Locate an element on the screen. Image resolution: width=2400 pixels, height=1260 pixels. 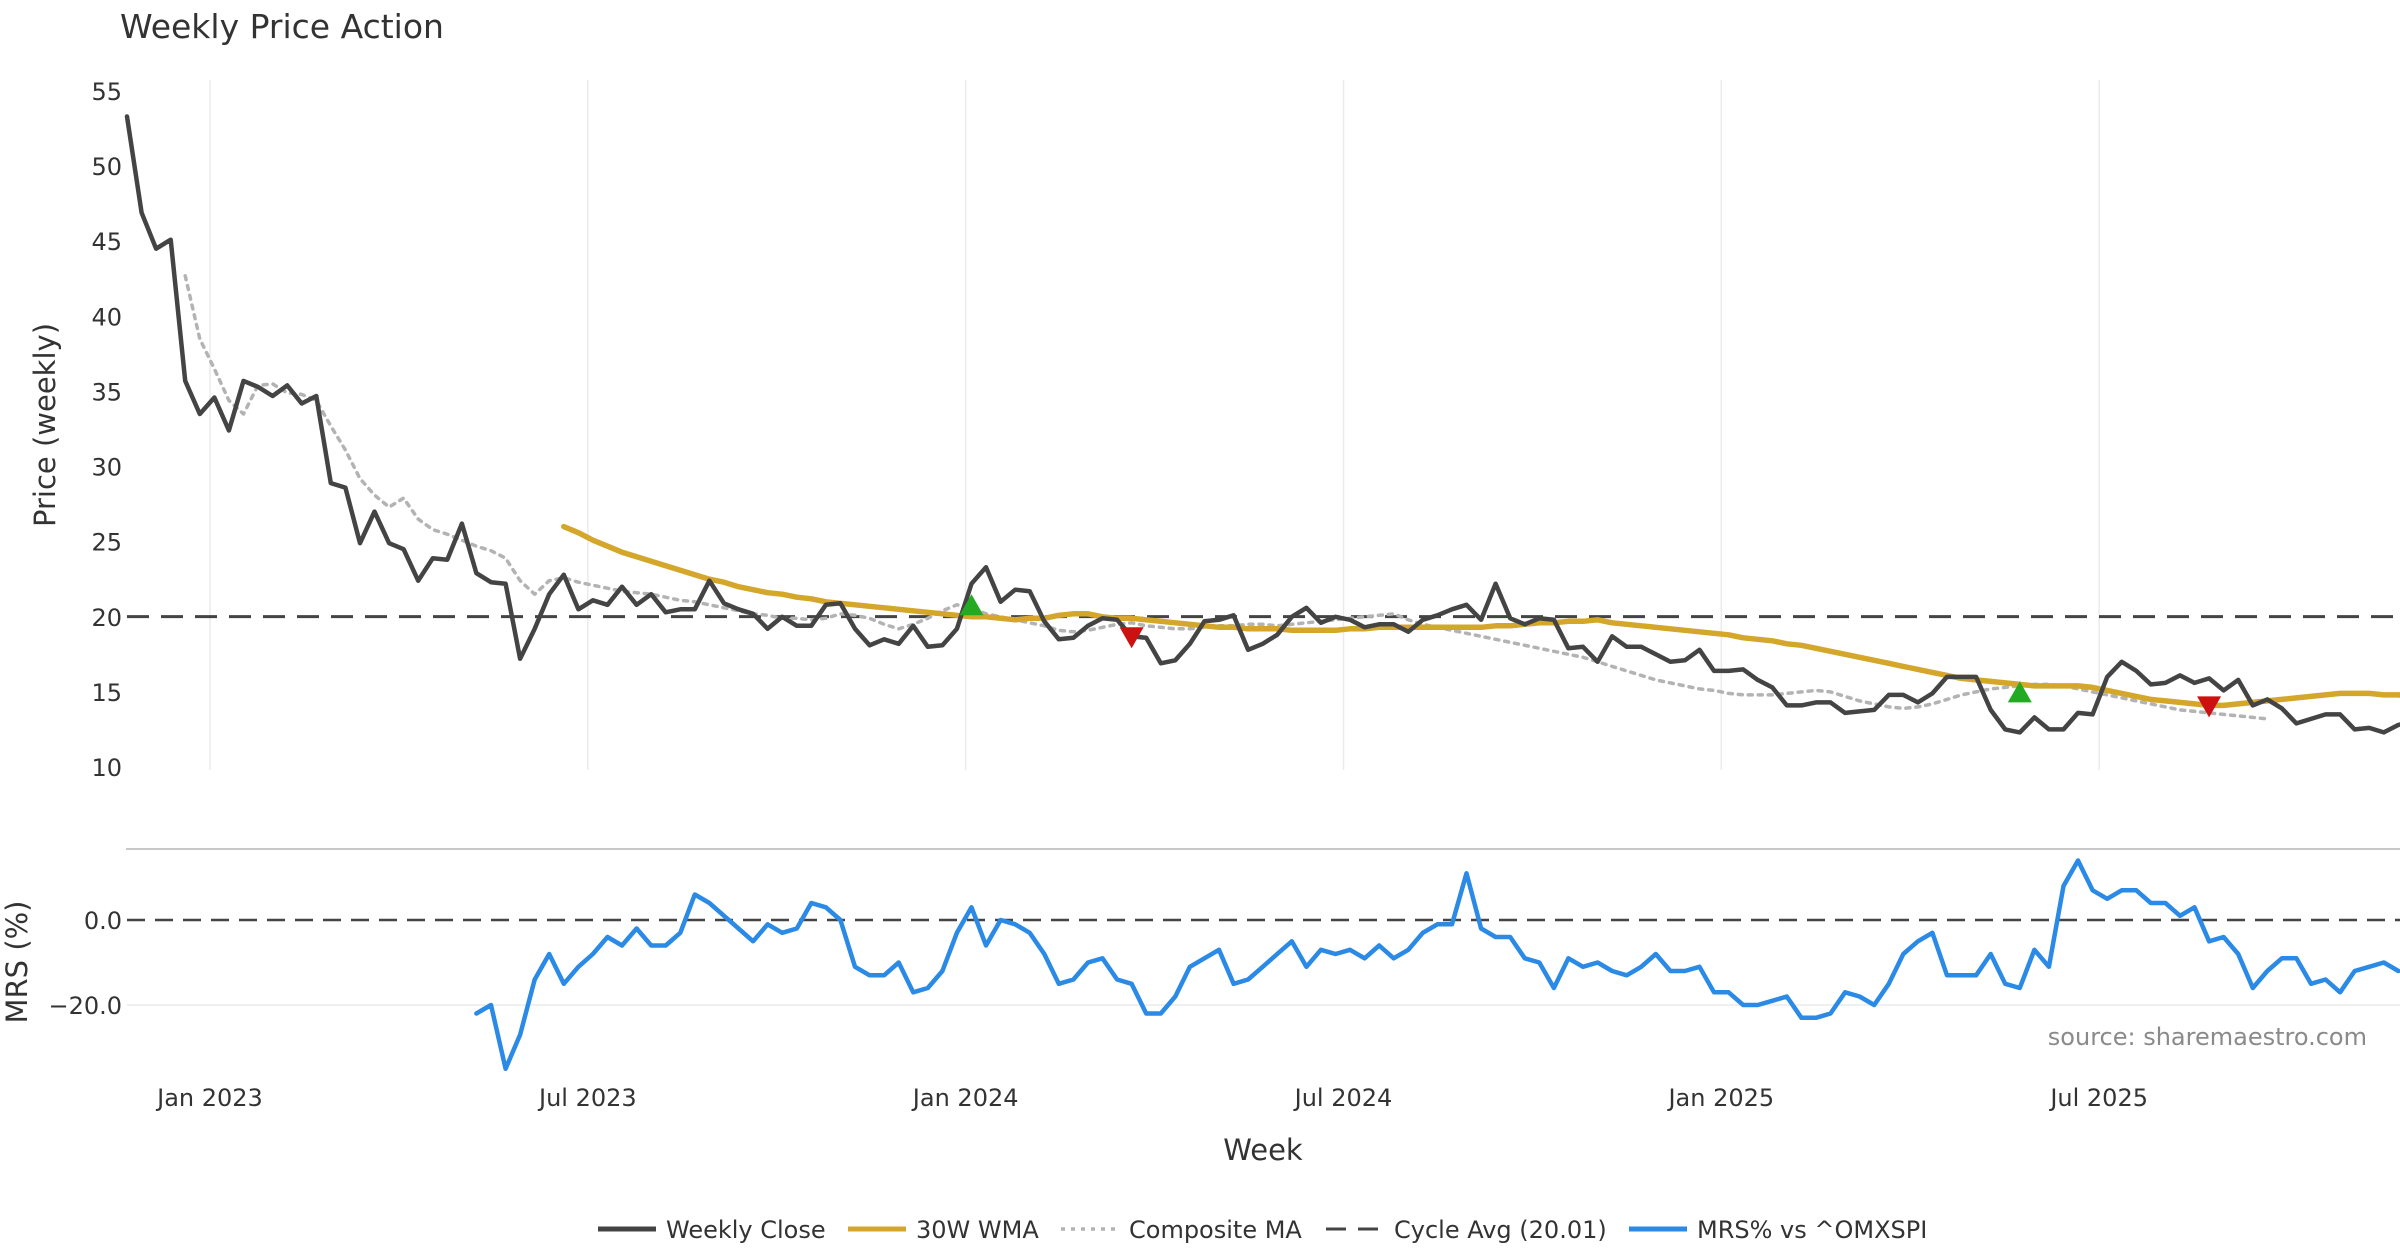
price-y-tick-labels: 10 15 20 25 30 35 40 45 50 55 is located at coordinates (106, 430).